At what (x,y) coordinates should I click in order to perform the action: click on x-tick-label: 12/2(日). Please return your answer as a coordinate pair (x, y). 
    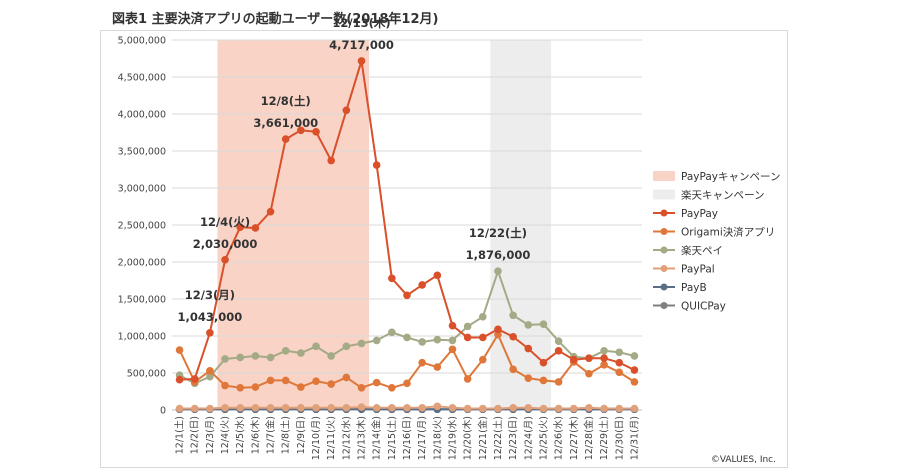
    Looking at the image, I should click on (195, 435).